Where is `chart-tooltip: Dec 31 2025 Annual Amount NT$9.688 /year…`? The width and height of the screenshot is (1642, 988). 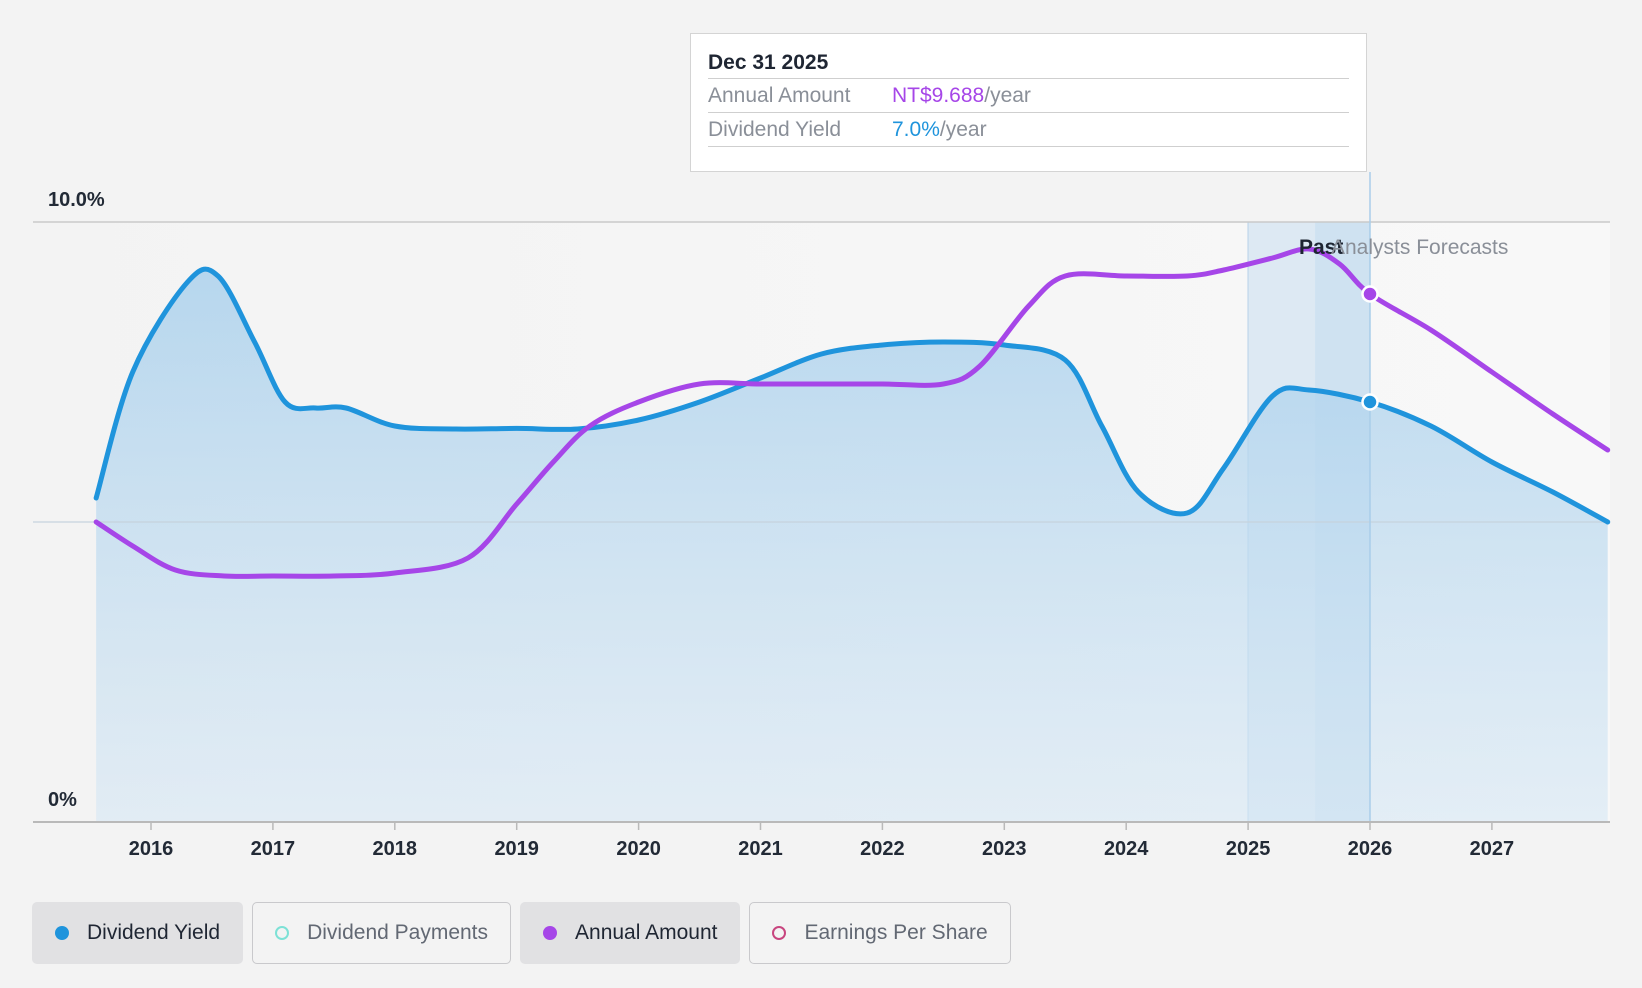
chart-tooltip: Dec 31 2025 Annual Amount NT$9.688 /year… is located at coordinates (1028, 102).